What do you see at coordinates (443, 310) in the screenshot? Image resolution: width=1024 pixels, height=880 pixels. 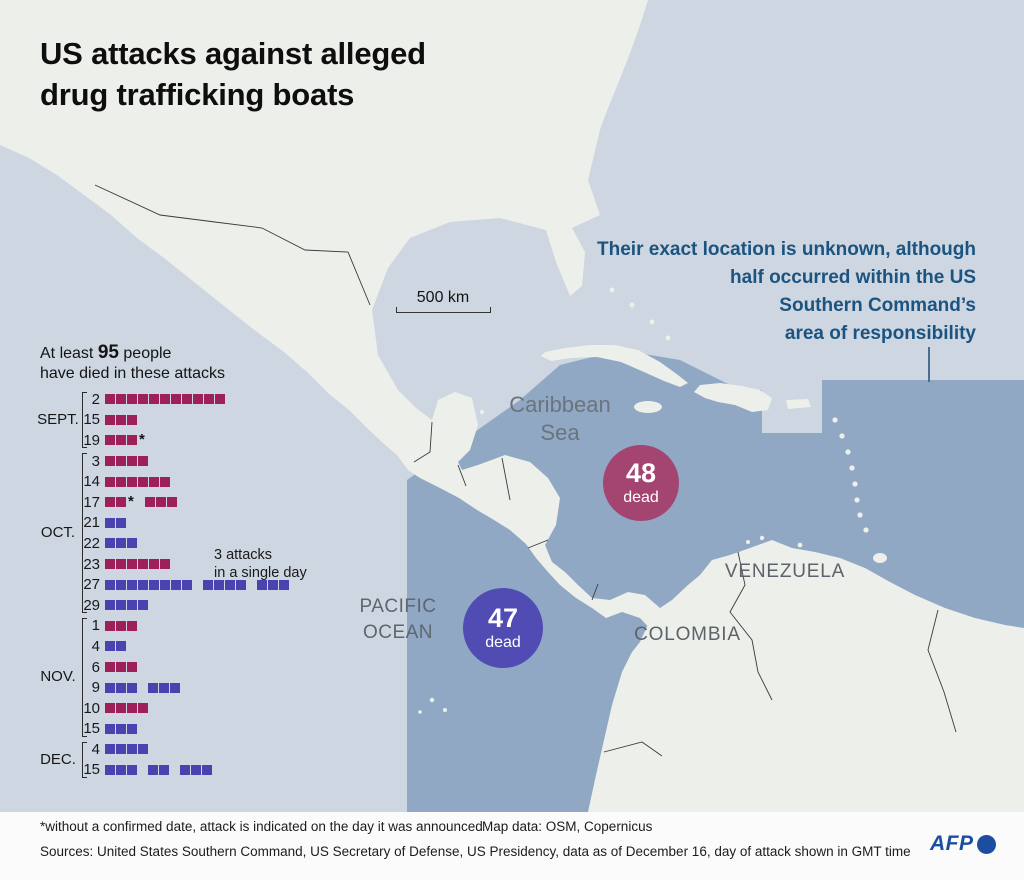 I see `scale-bar` at bounding box center [443, 310].